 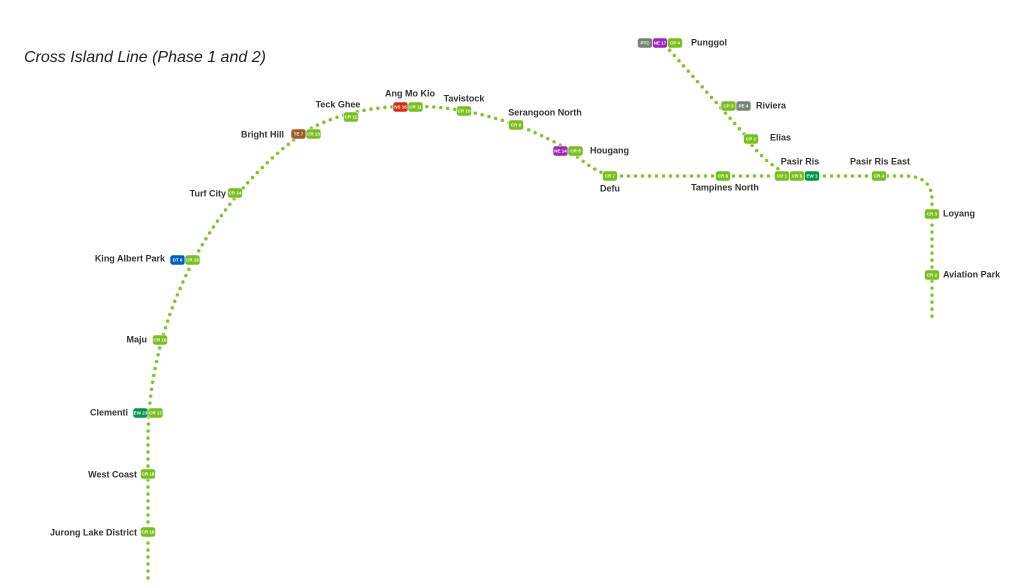 What do you see at coordinates (130, 258) in the screenshot?
I see `station-name: King Albert Park` at bounding box center [130, 258].